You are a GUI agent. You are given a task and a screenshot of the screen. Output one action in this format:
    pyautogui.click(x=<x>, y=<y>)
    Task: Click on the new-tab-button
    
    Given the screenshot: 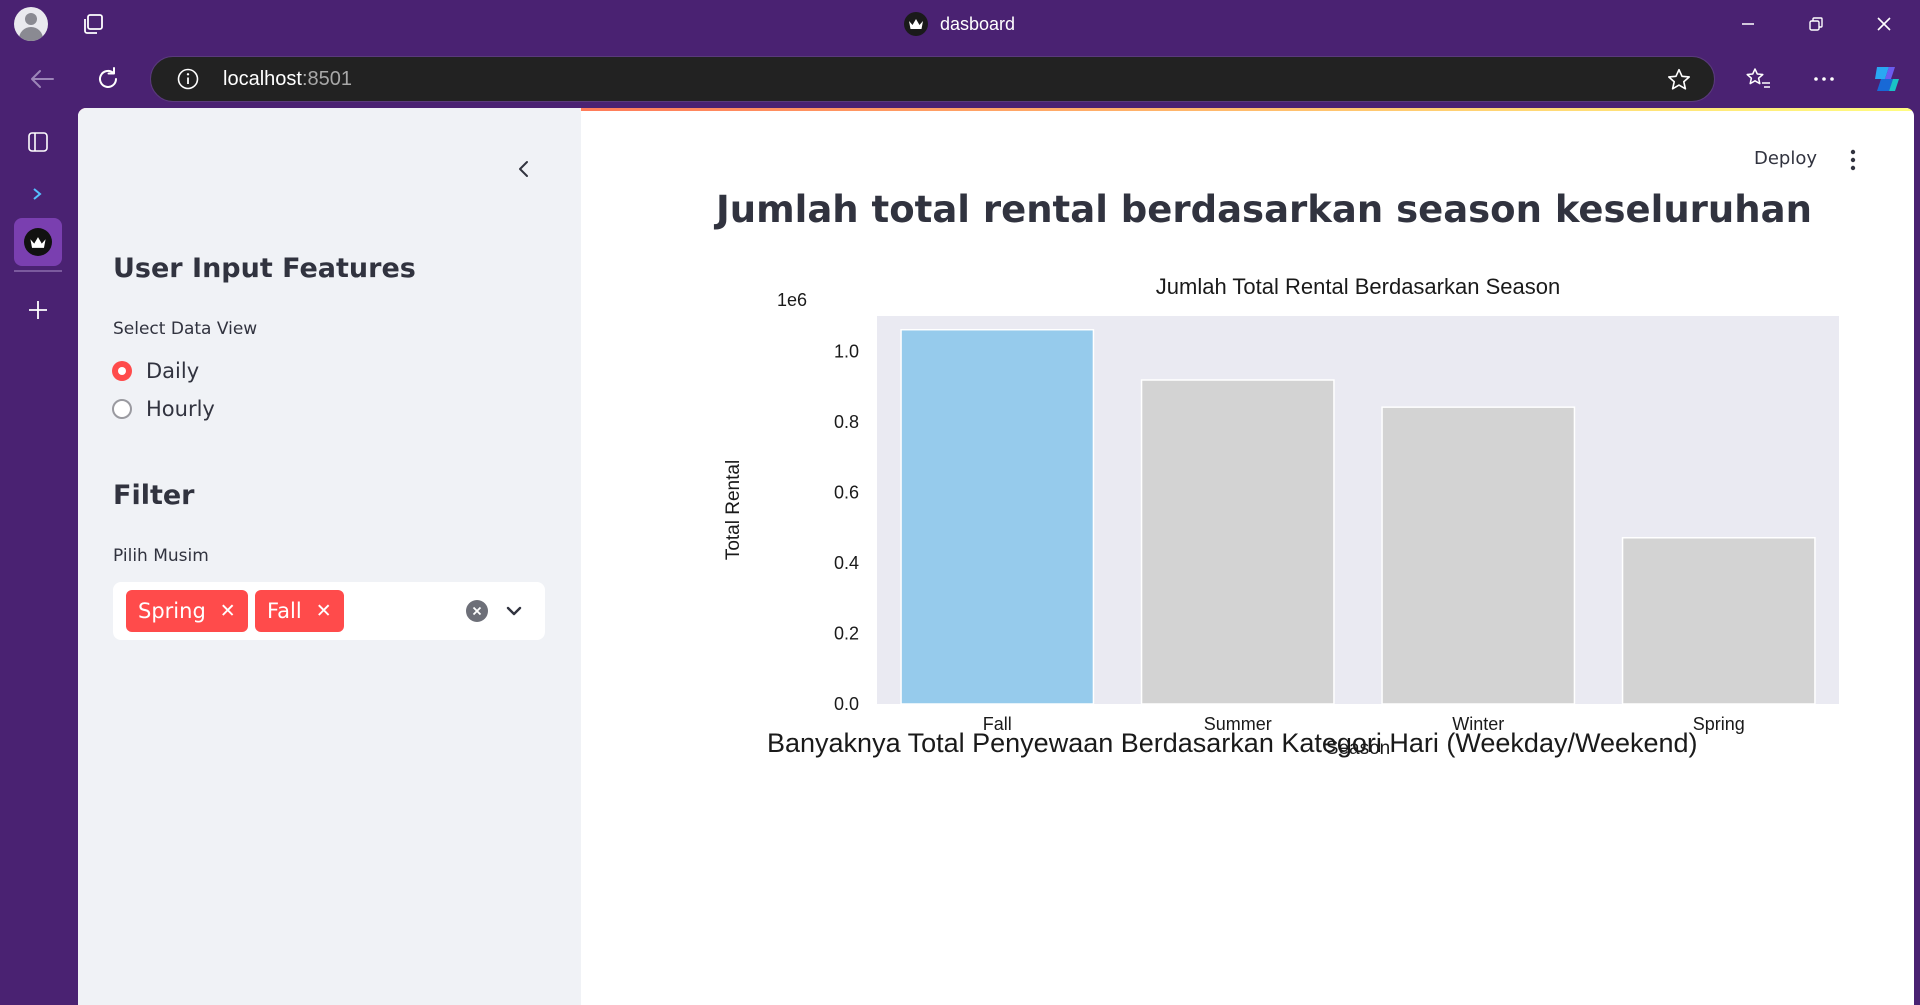 What is the action you would take?
    pyautogui.click(x=38, y=310)
    